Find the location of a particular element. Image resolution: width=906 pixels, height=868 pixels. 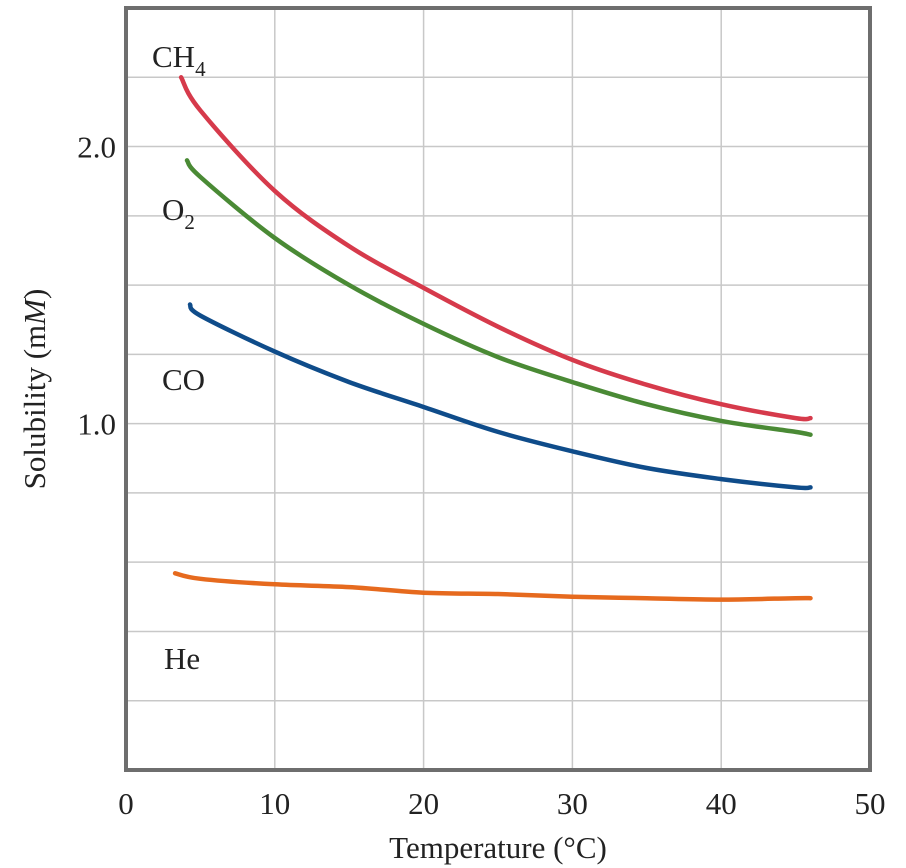

series-label-ch4: CH4 is located at coordinates (179, 60).